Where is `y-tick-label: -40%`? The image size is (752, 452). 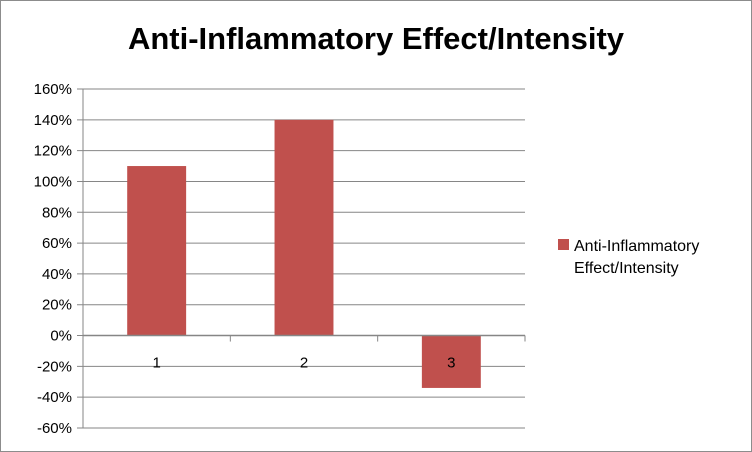
y-tick-label: -40% is located at coordinates (54, 397).